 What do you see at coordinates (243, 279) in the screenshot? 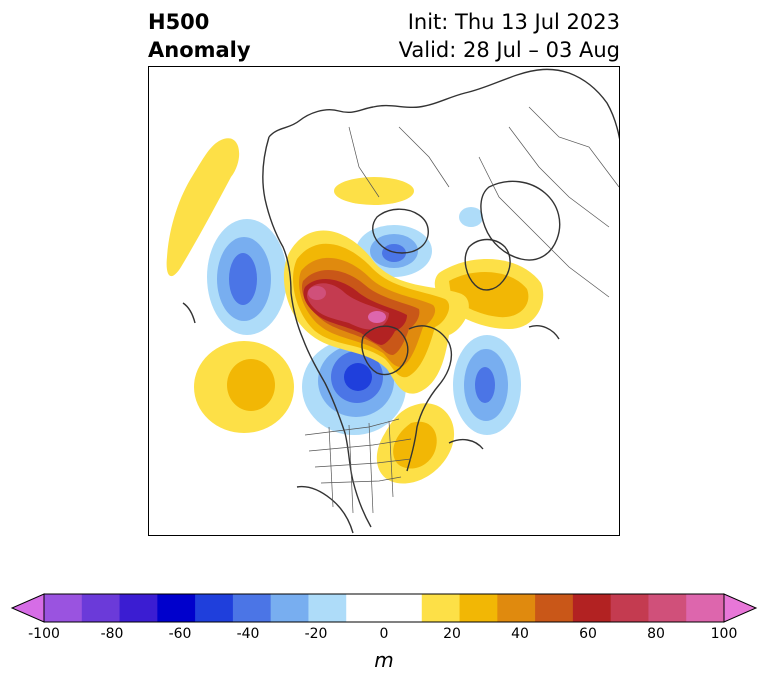
I see `trough-n-pacific-core` at bounding box center [243, 279].